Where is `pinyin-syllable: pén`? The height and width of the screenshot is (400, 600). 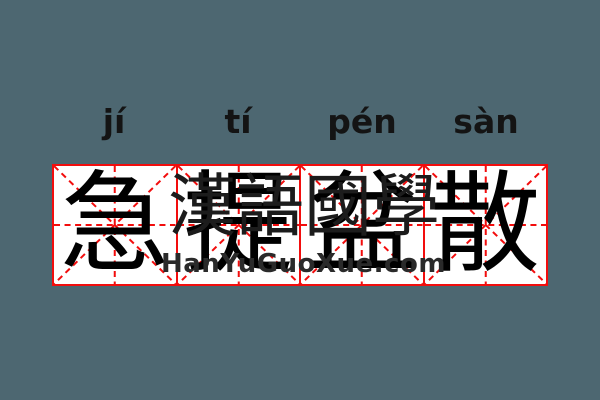 pinyin-syllable: pén is located at coordinates (362, 121).